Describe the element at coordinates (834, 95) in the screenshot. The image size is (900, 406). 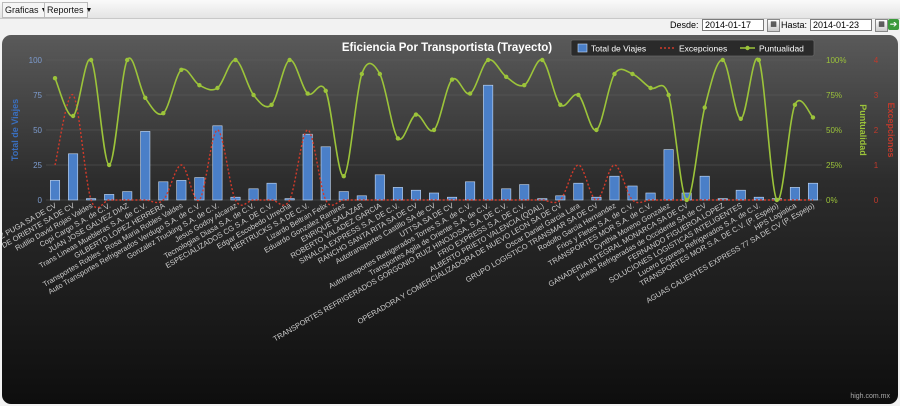
I see `right-tick-label: 75%` at that location.